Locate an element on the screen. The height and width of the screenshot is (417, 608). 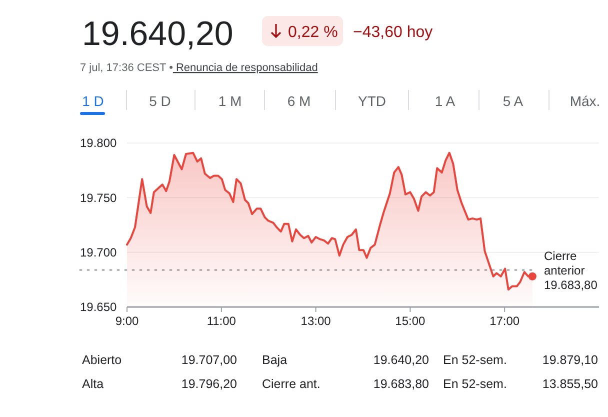
text: YTD is located at coordinates (372, 101).